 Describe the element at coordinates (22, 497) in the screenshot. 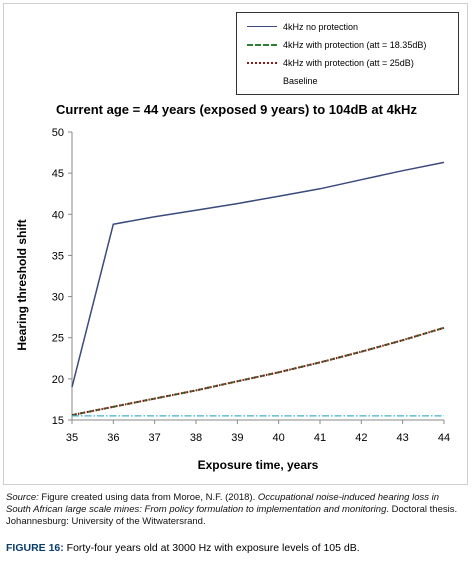

I see `source-label: Source:` at that location.